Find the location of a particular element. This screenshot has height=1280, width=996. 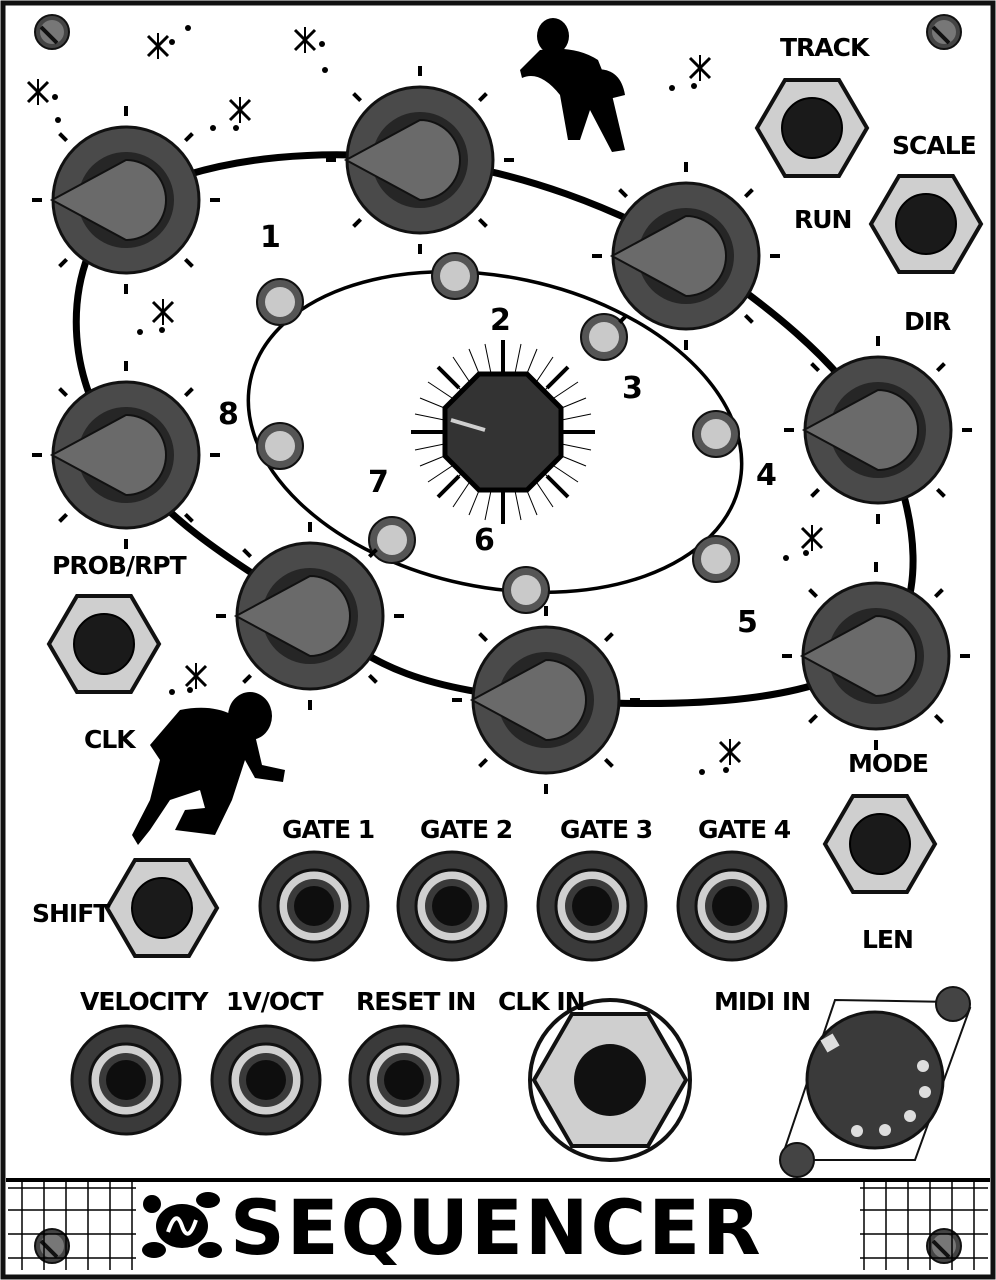

step-number-3: 3 is located at coordinates (632, 388).